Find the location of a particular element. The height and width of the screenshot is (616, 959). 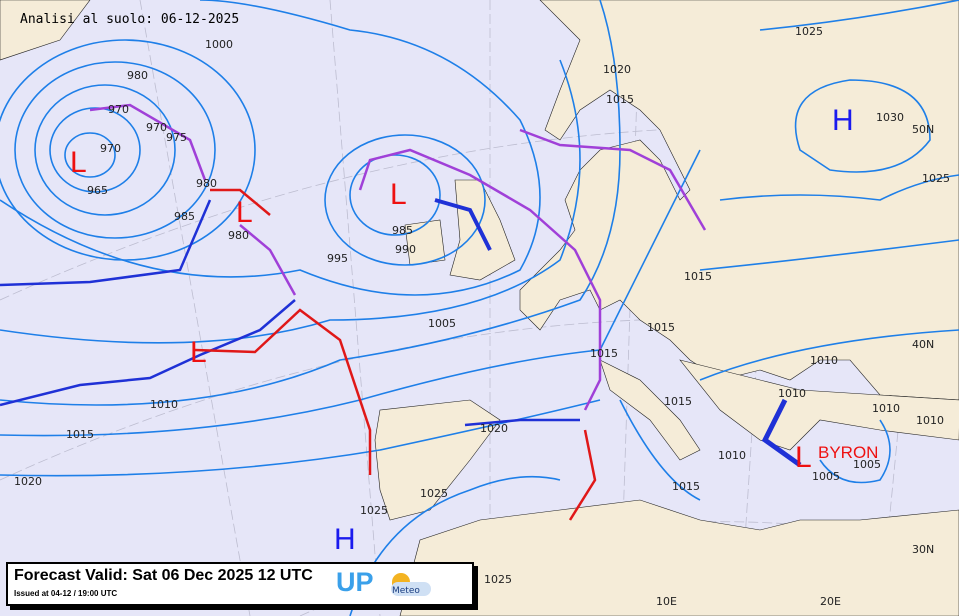

storm-name-label: BYRON is located at coordinates (848, 452).